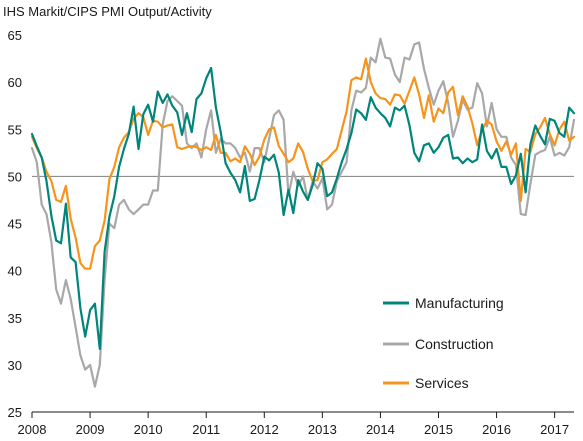  I want to click on legend-label-services: Services, so click(442, 383).